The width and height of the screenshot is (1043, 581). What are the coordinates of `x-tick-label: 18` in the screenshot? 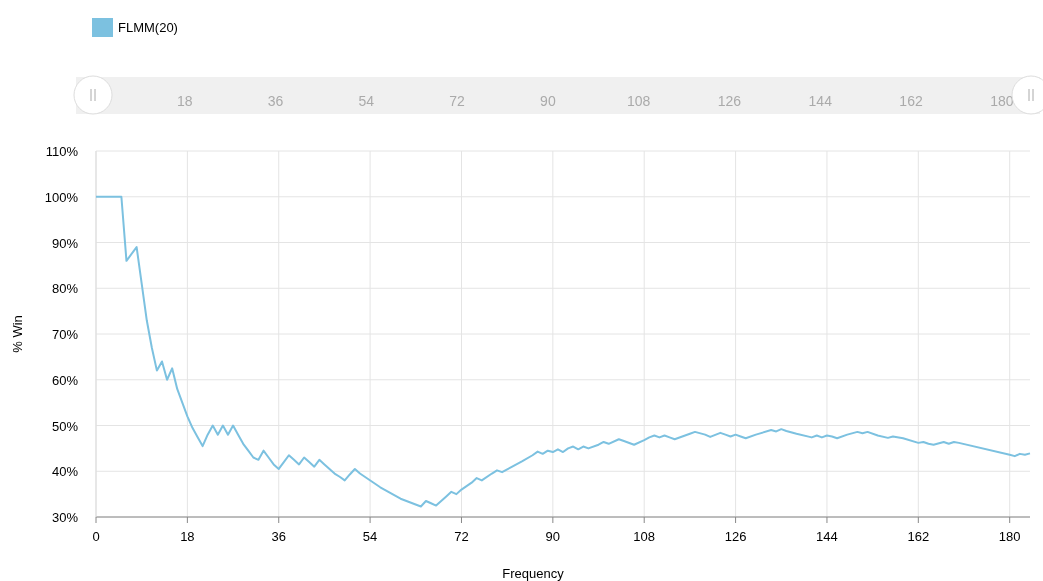 It's located at (187, 536).